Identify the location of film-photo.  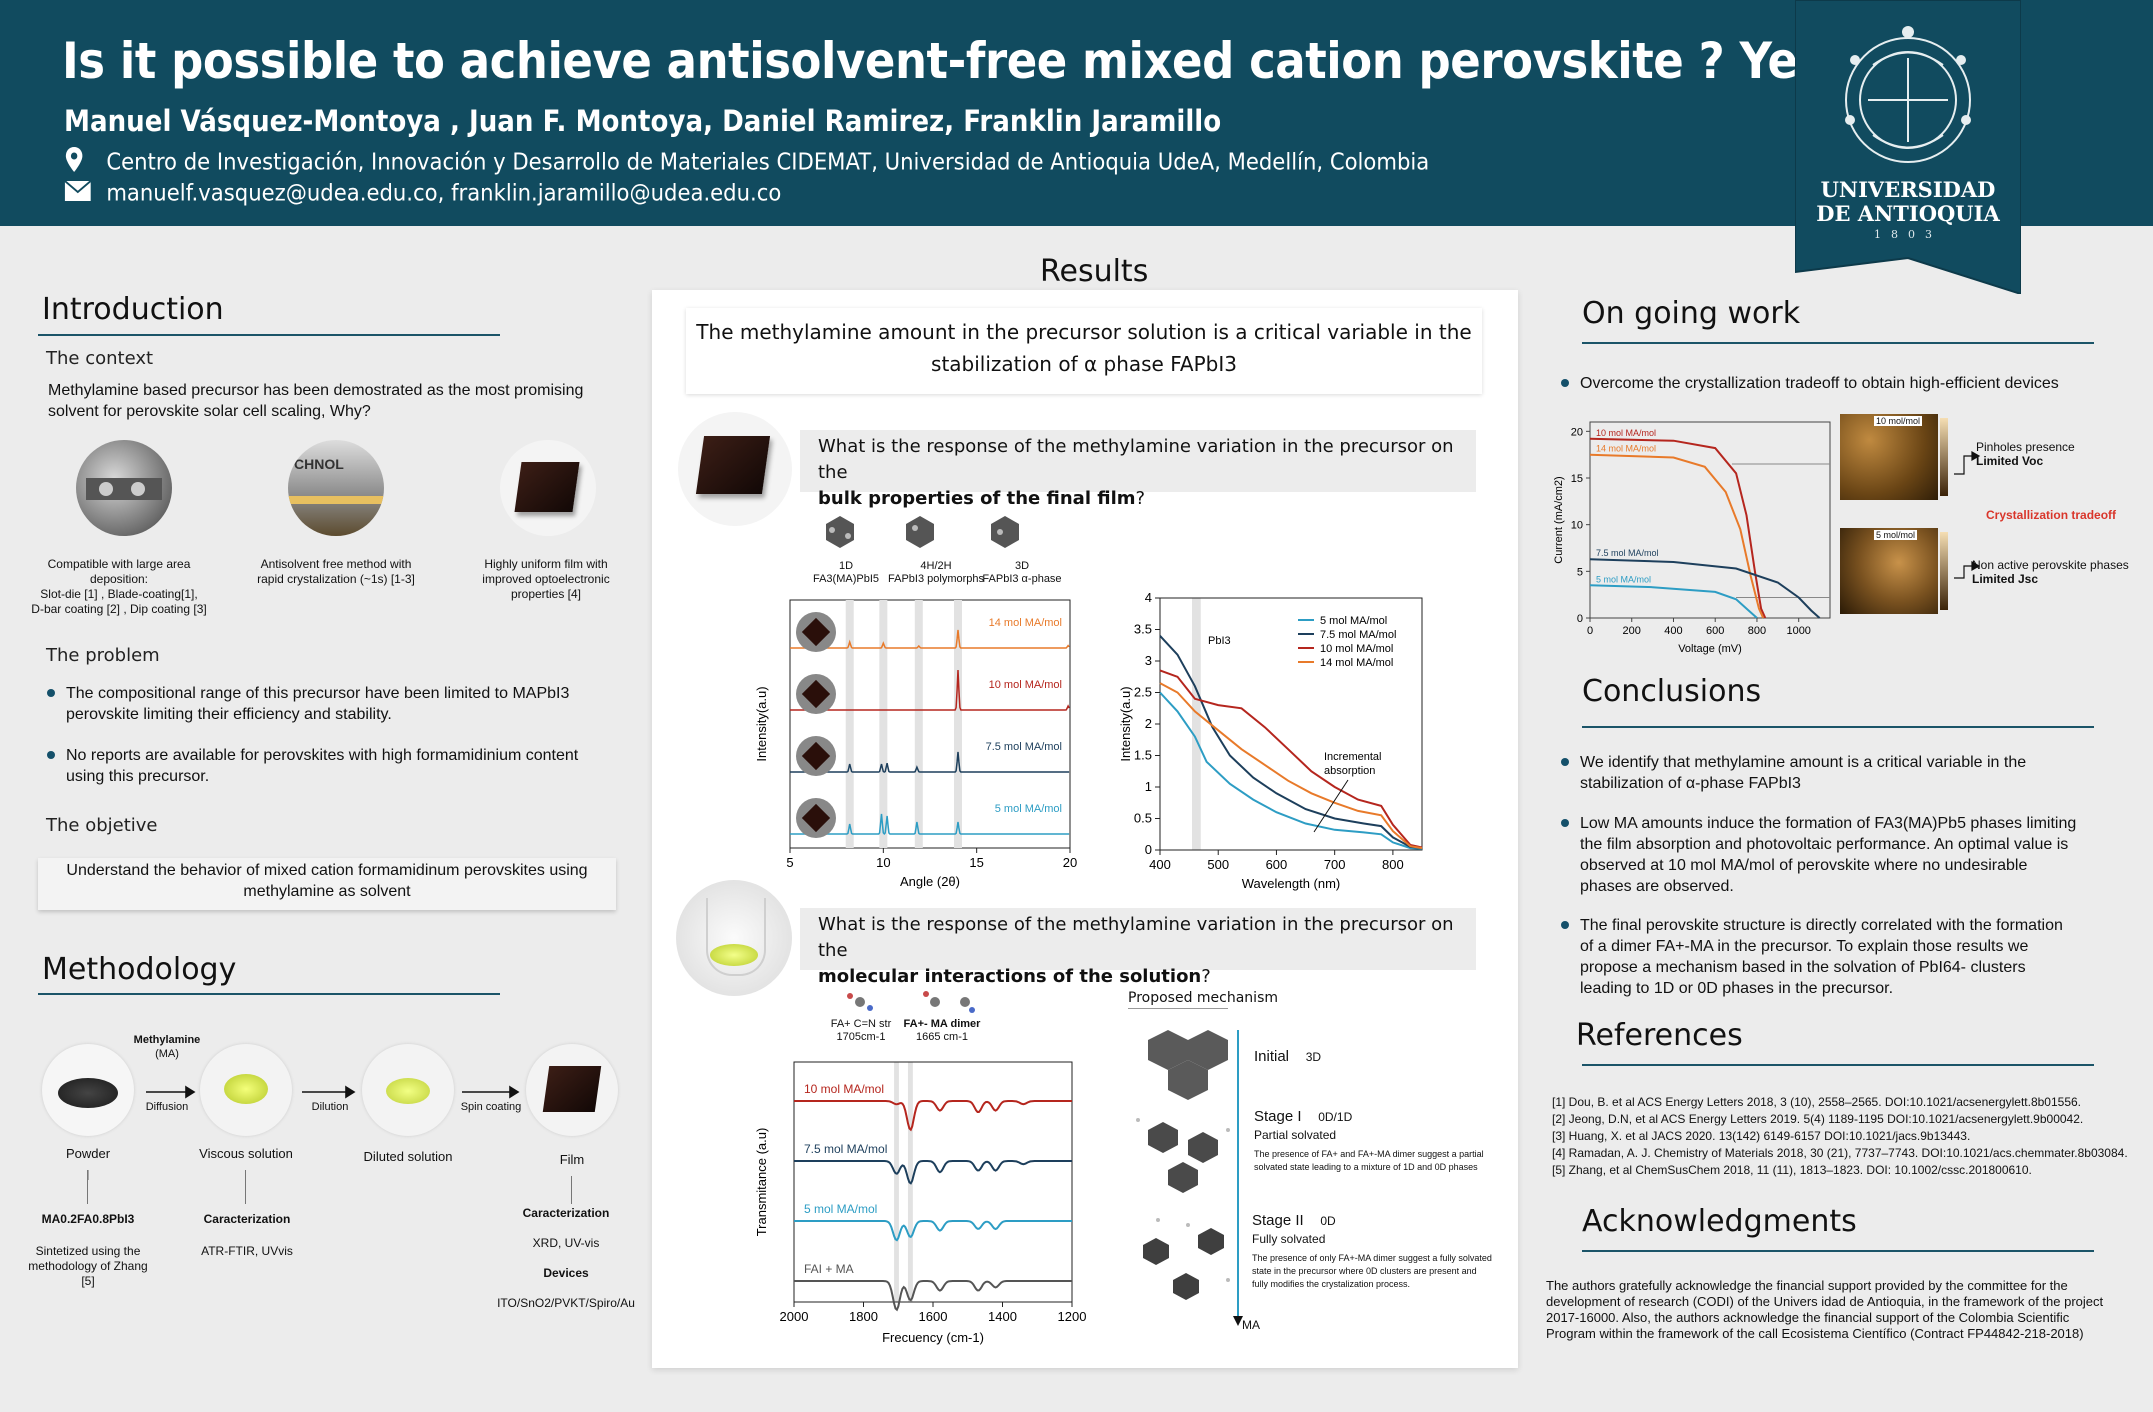
(548, 488).